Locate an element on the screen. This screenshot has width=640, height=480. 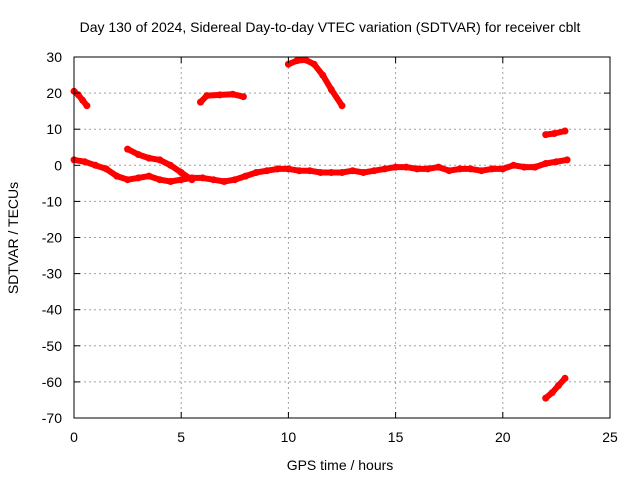
y-tick-label: 10 is located at coordinates (54, 129).